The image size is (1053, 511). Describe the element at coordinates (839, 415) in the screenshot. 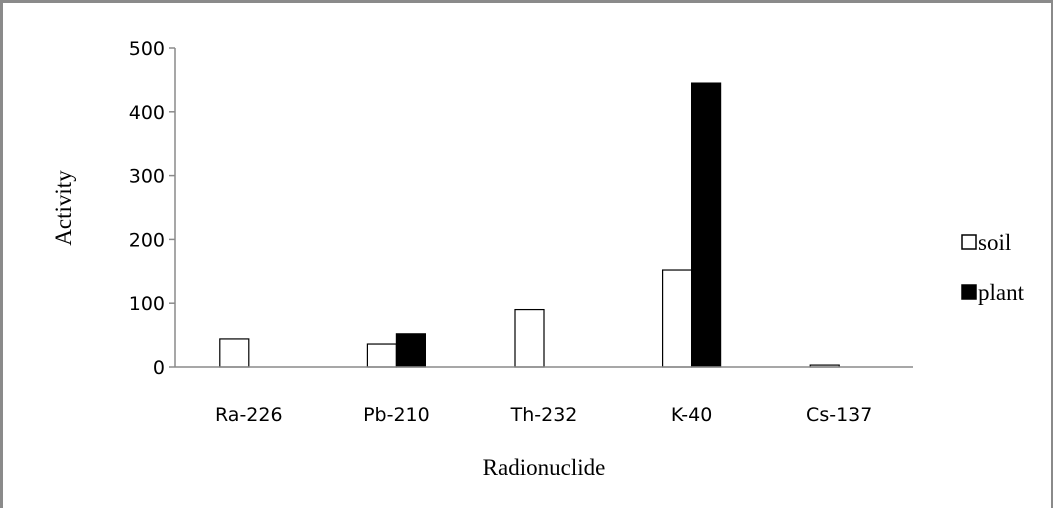

I see `x-tick-label: Cs-137` at that location.